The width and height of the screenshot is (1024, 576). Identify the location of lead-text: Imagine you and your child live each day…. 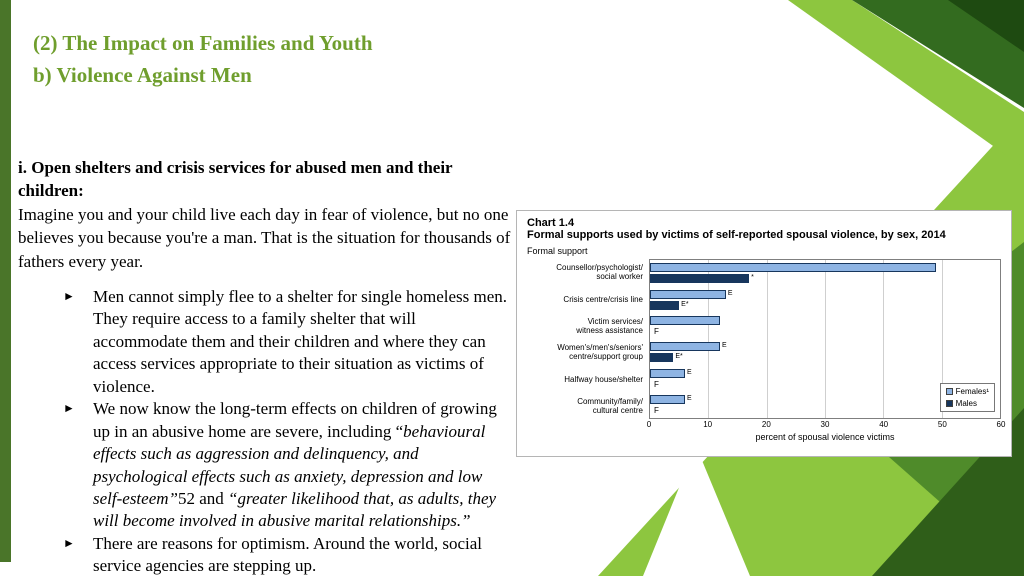
(264, 237).